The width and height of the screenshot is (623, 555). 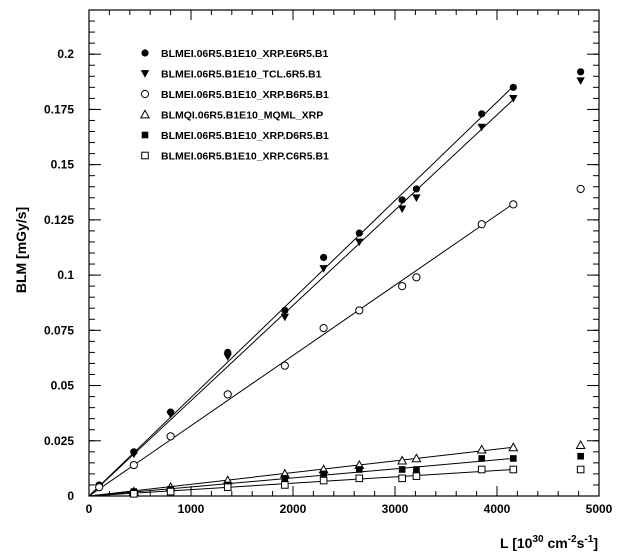 I want to click on legend-label-6: BLMEI.06R5.B1E10_XRP.C6R5.B1, so click(x=245, y=157).